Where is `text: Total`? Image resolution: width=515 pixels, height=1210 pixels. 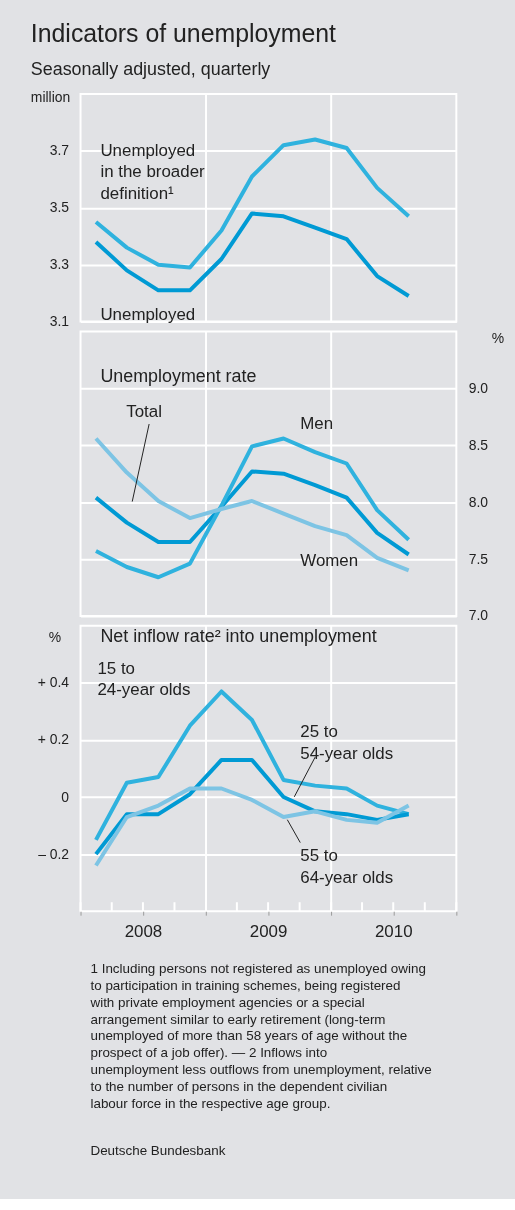 text: Total is located at coordinates (144, 412).